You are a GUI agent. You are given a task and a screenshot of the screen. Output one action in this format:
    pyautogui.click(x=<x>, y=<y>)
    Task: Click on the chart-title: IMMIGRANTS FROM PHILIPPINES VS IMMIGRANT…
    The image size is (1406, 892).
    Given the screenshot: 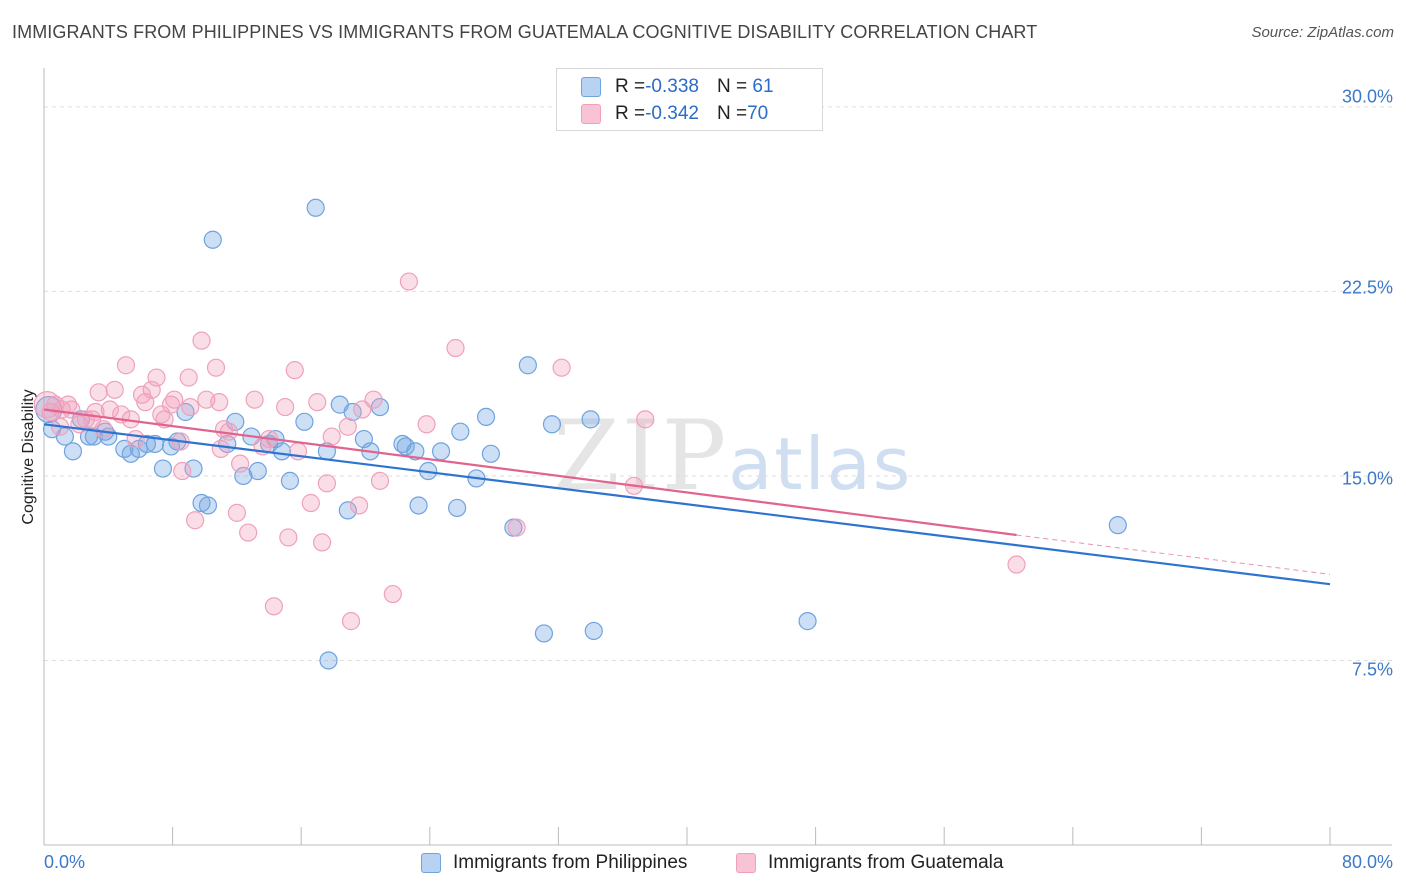 What is the action you would take?
    pyautogui.click(x=525, y=32)
    